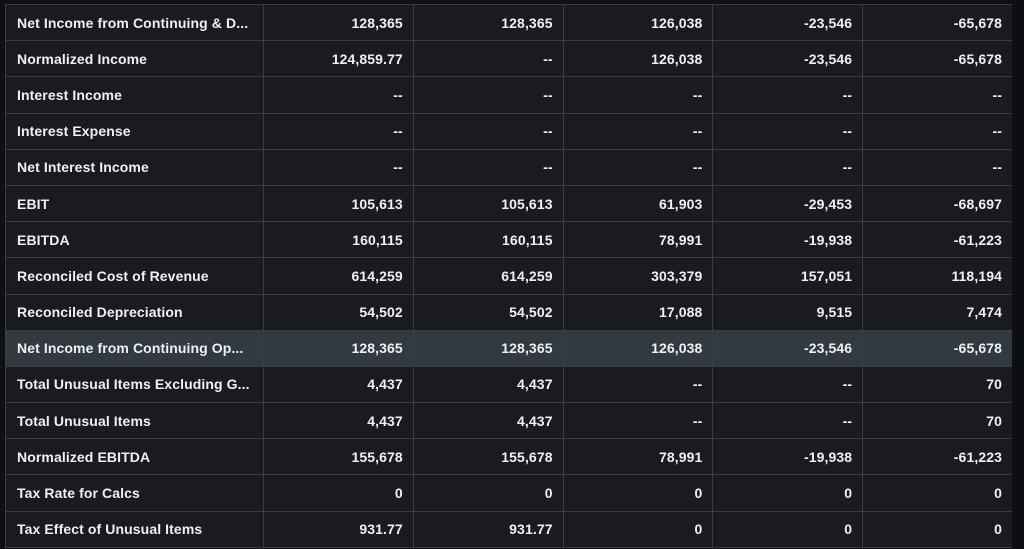  Describe the element at coordinates (134, 276) in the screenshot. I see `row-label: Reconciled Cost of Revenue` at that location.